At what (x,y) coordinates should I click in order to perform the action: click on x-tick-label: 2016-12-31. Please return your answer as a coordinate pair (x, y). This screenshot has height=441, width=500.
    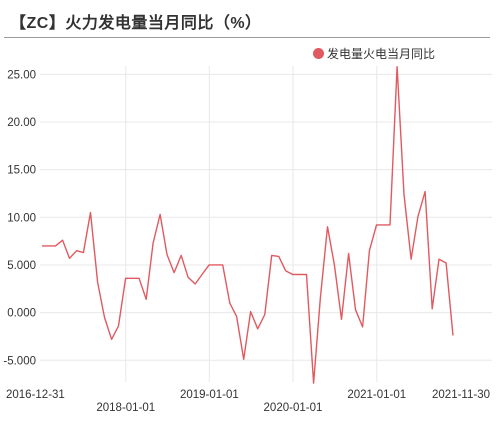
    Looking at the image, I should click on (35, 395).